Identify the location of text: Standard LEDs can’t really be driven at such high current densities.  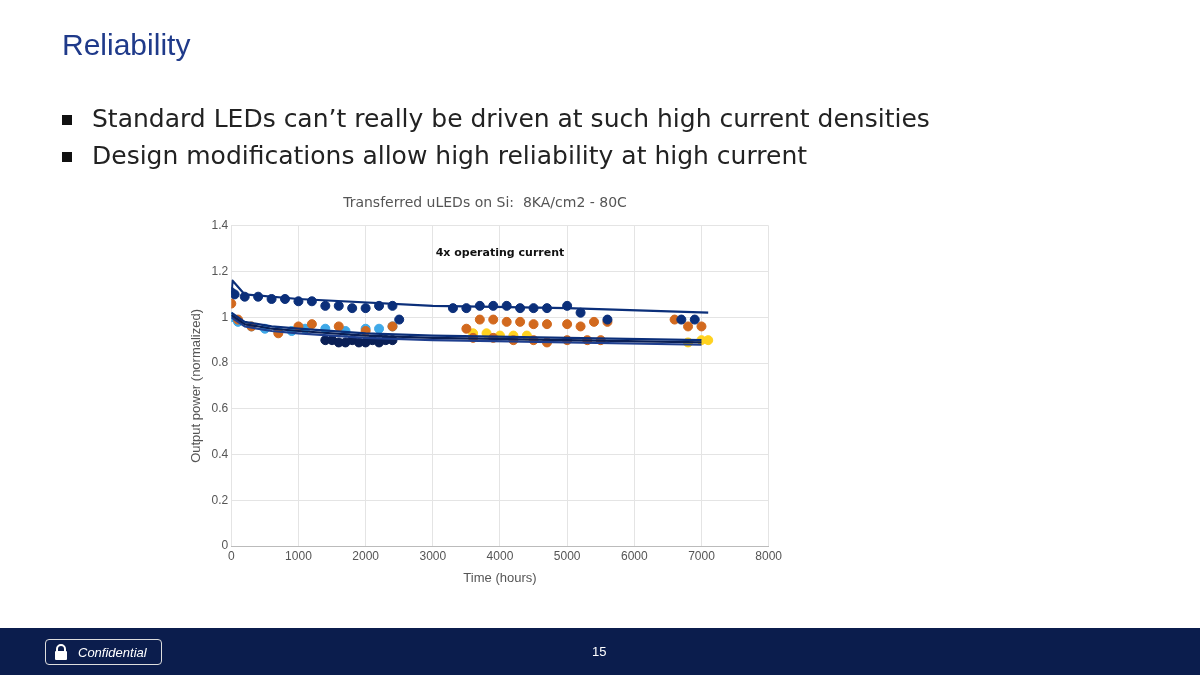
(511, 118).